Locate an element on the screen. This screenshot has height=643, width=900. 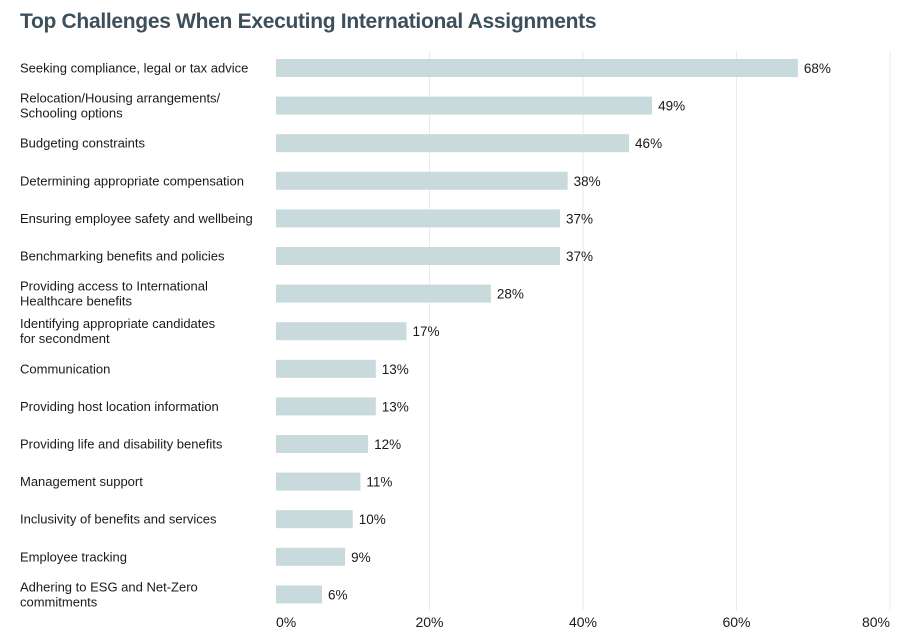
x-axis-ticks: 0% 20% 40% 60% 80% is located at coordinates (583, 622).